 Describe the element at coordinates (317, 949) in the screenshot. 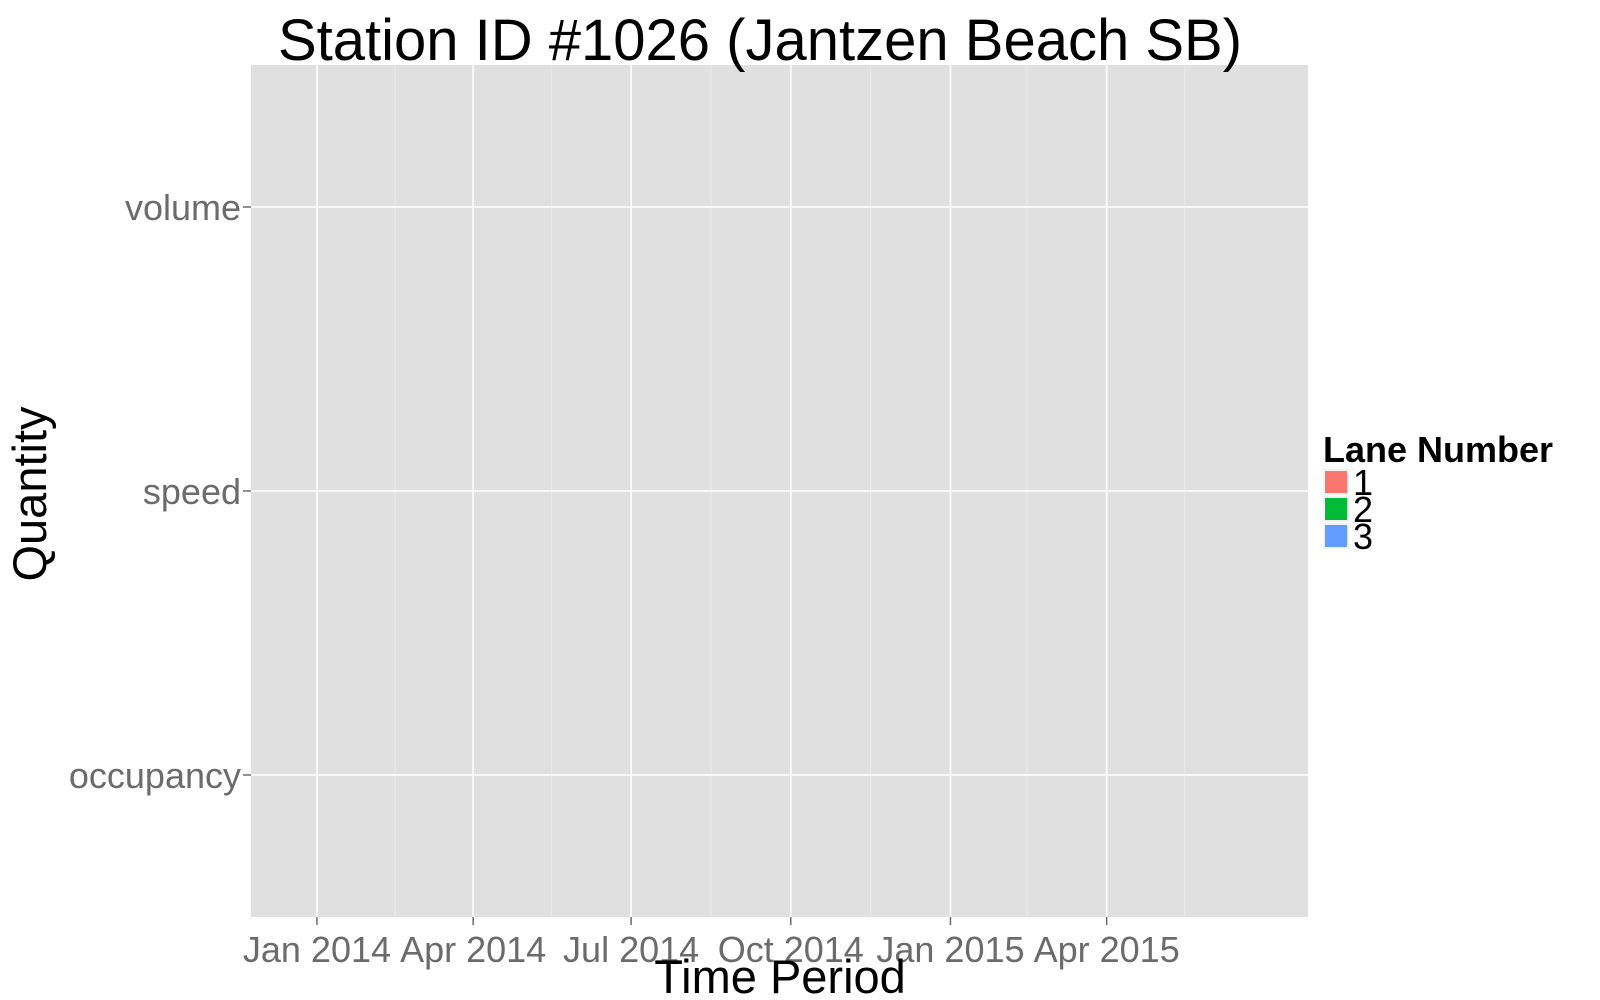

I see `x-tick-label: Jan 2014` at that location.